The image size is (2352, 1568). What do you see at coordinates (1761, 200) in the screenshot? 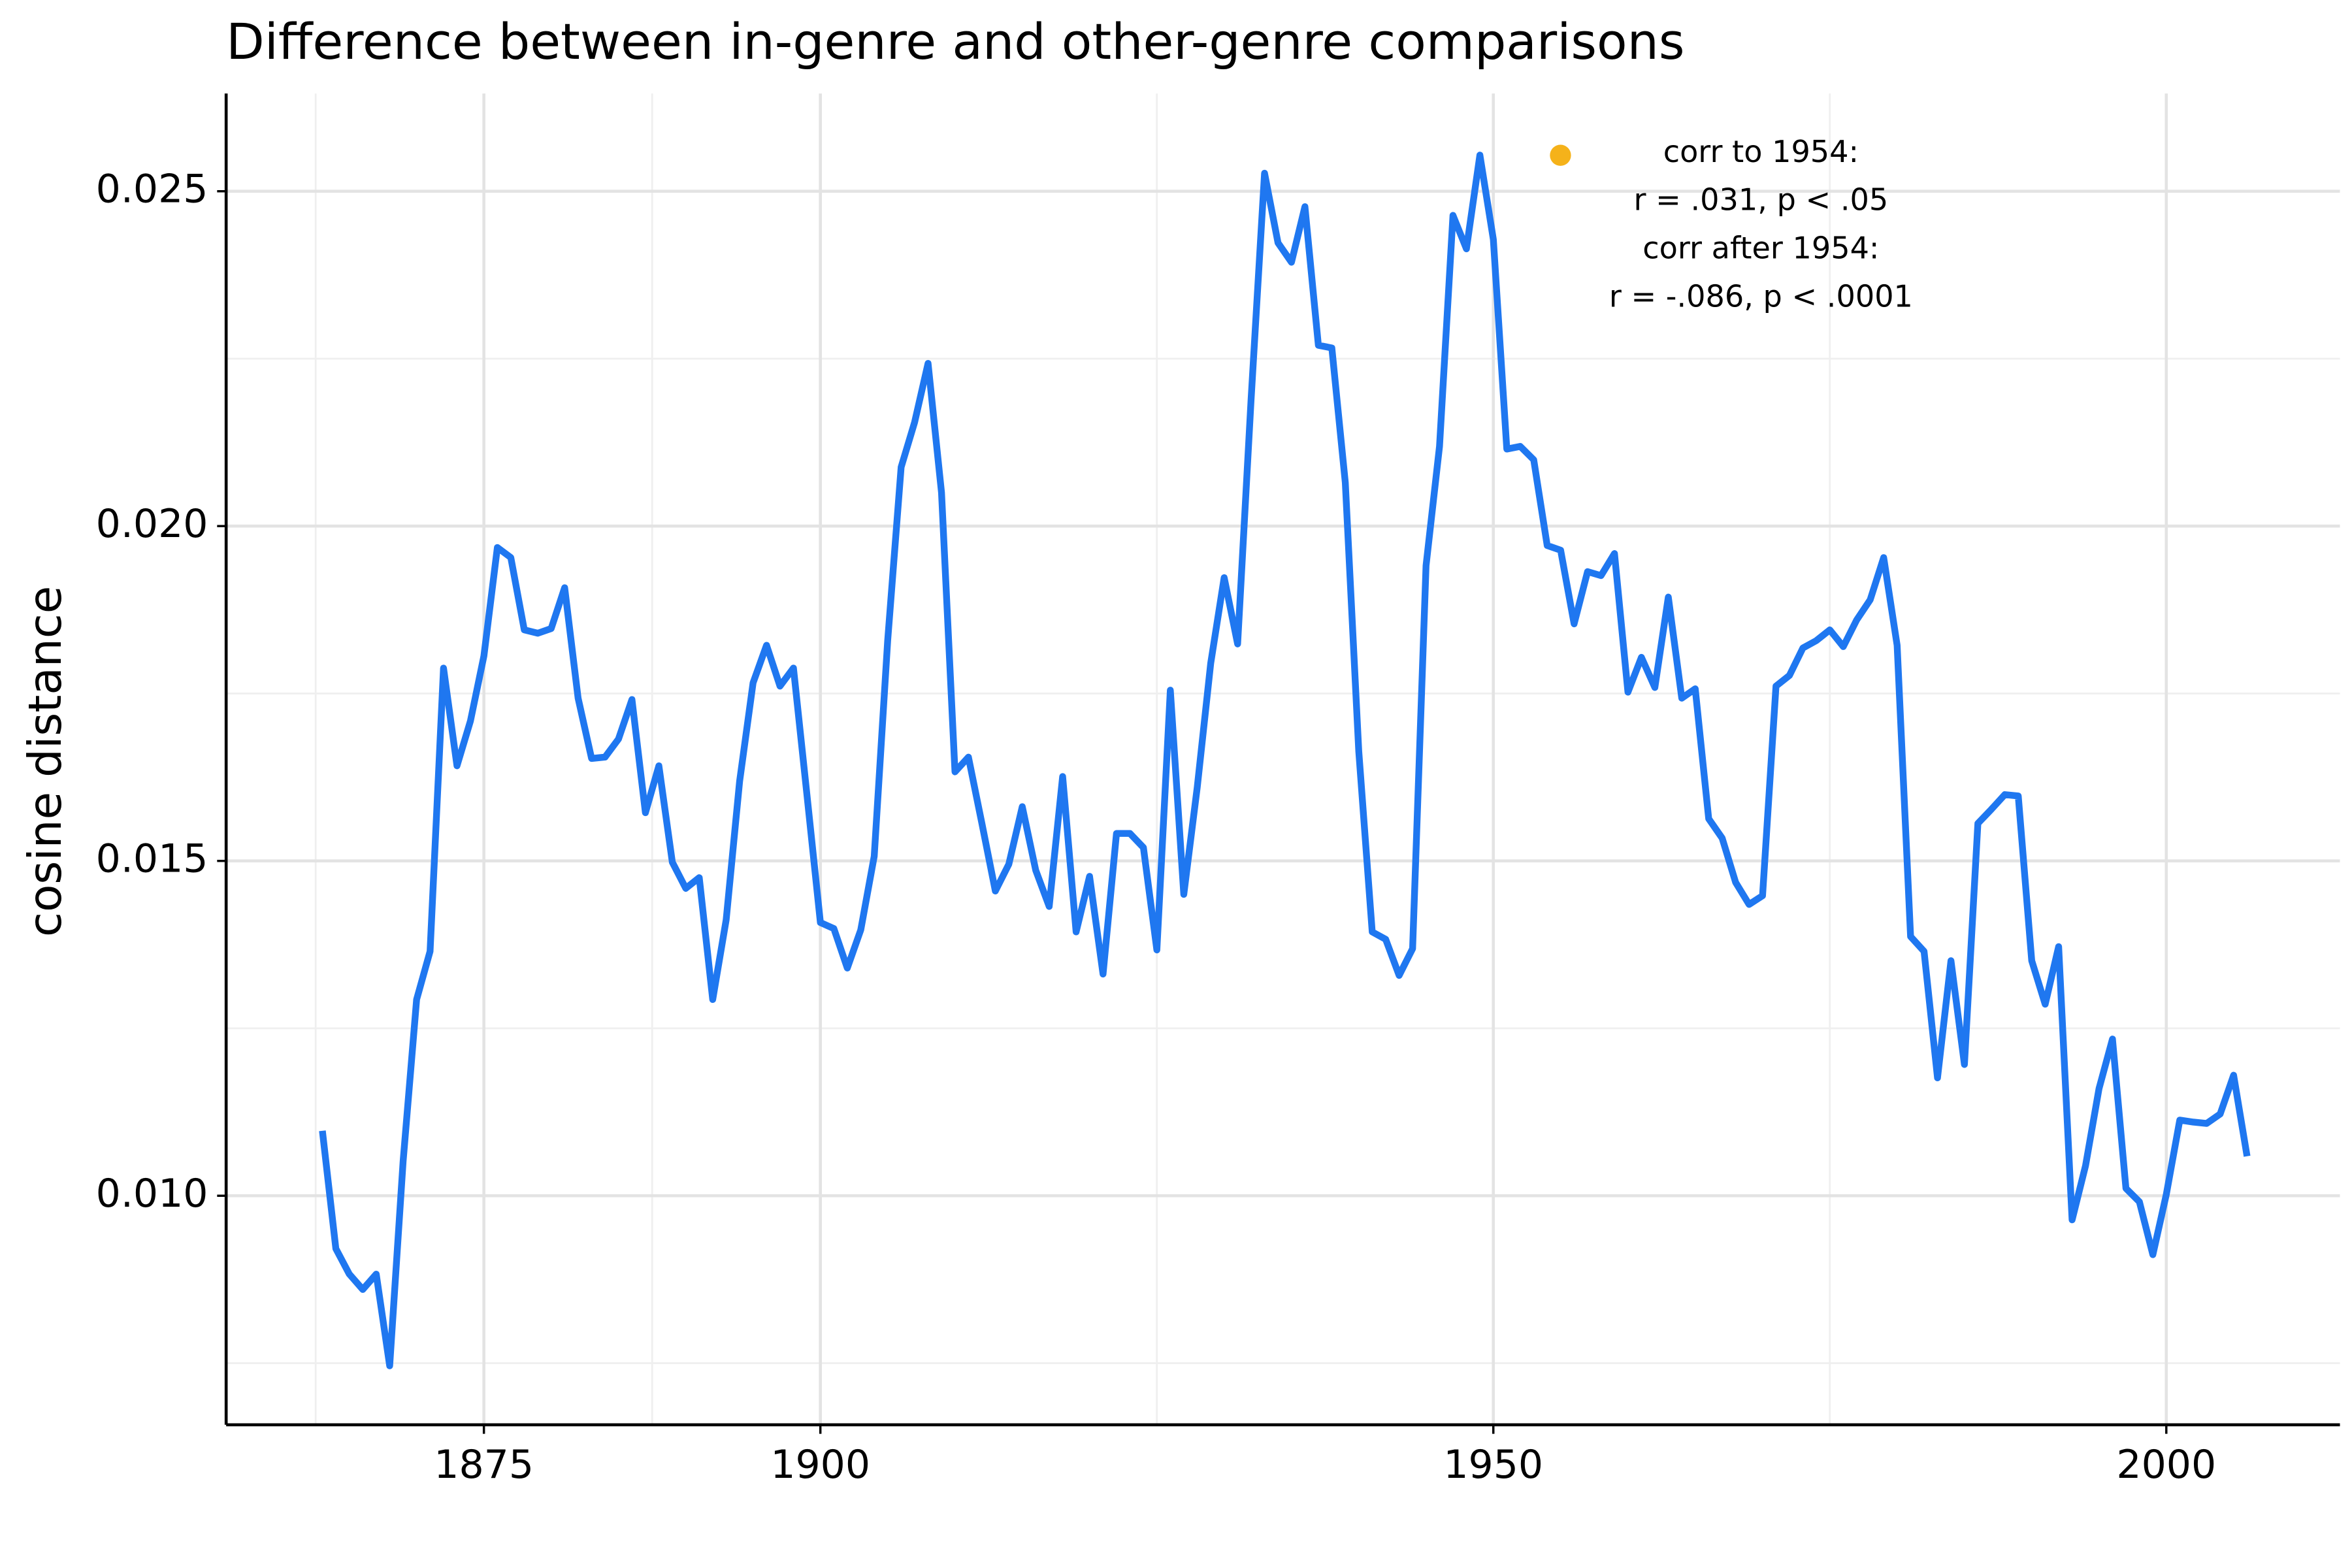
I see `annotation-text: r = .031, p < .05` at bounding box center [1761, 200].